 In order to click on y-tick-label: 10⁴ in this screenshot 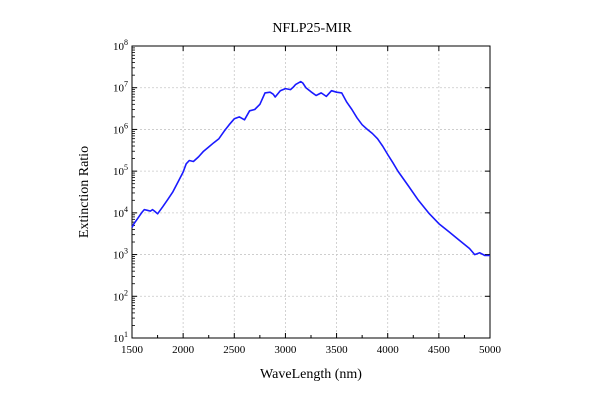, I will do `click(120, 212)`.